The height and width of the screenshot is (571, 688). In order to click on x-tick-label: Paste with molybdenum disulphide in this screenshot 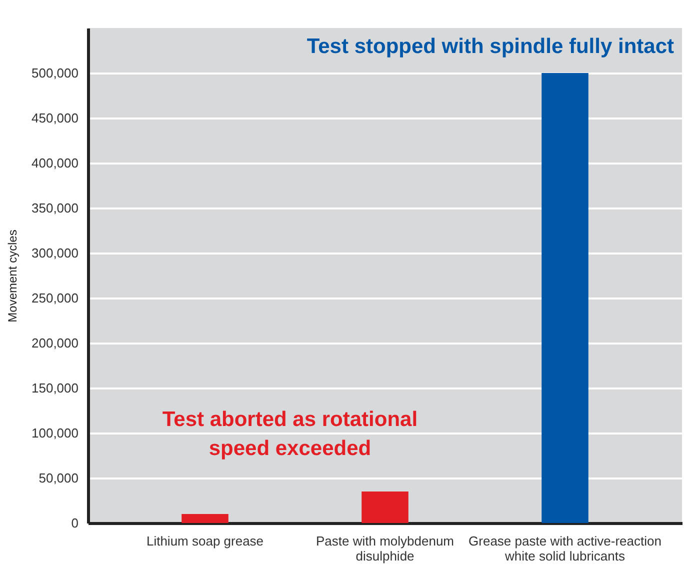, I will do `click(385, 549)`.